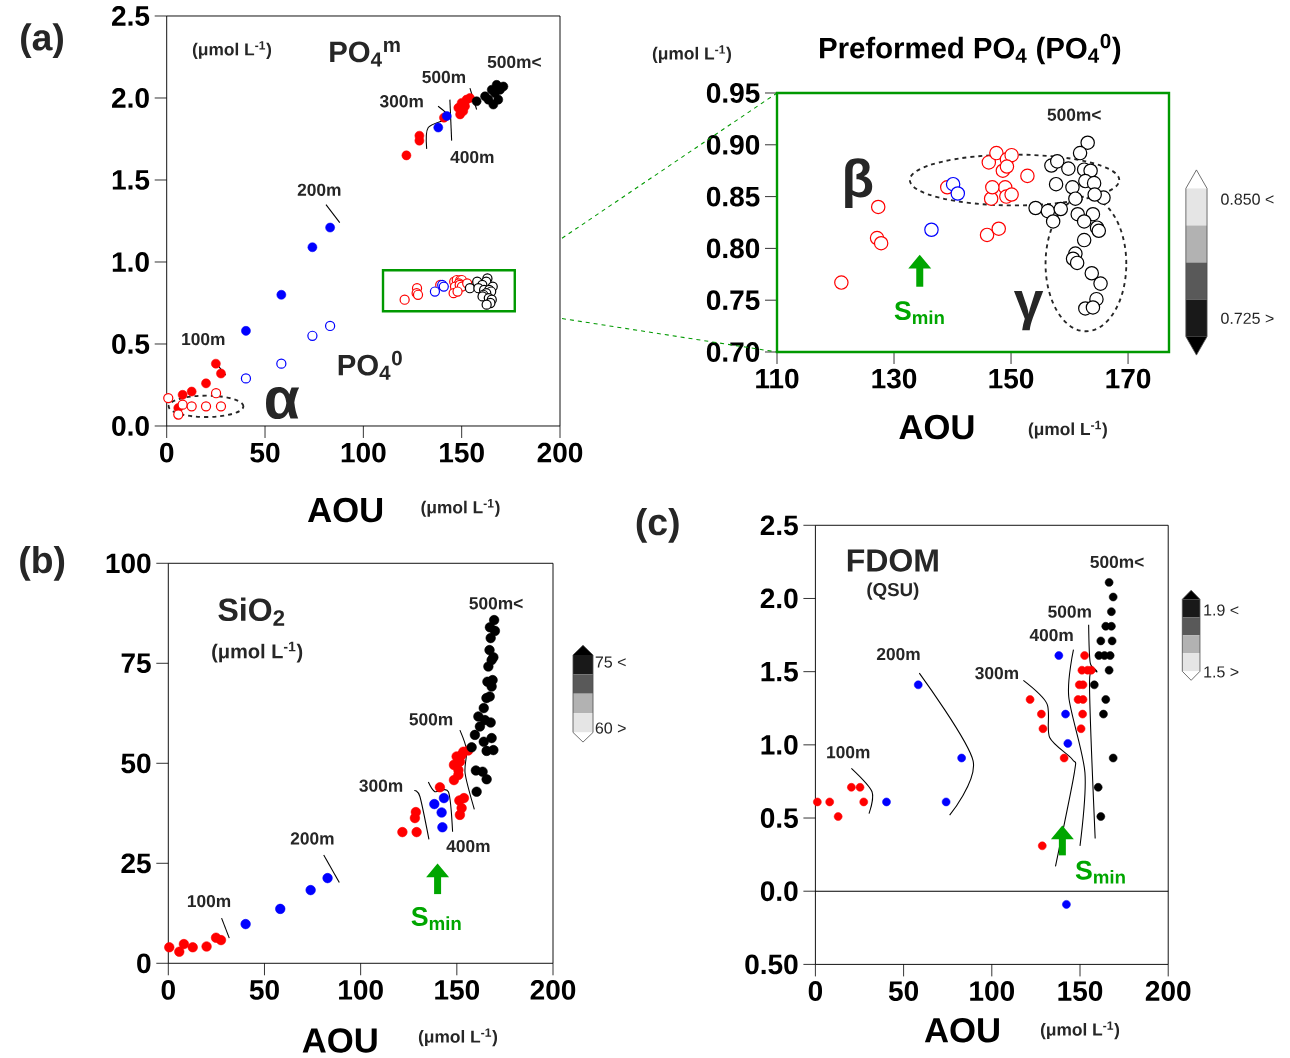 The image size is (1290, 1058). What do you see at coordinates (1221, 610) in the screenshot?
I see `text: 1.9 <` at bounding box center [1221, 610].